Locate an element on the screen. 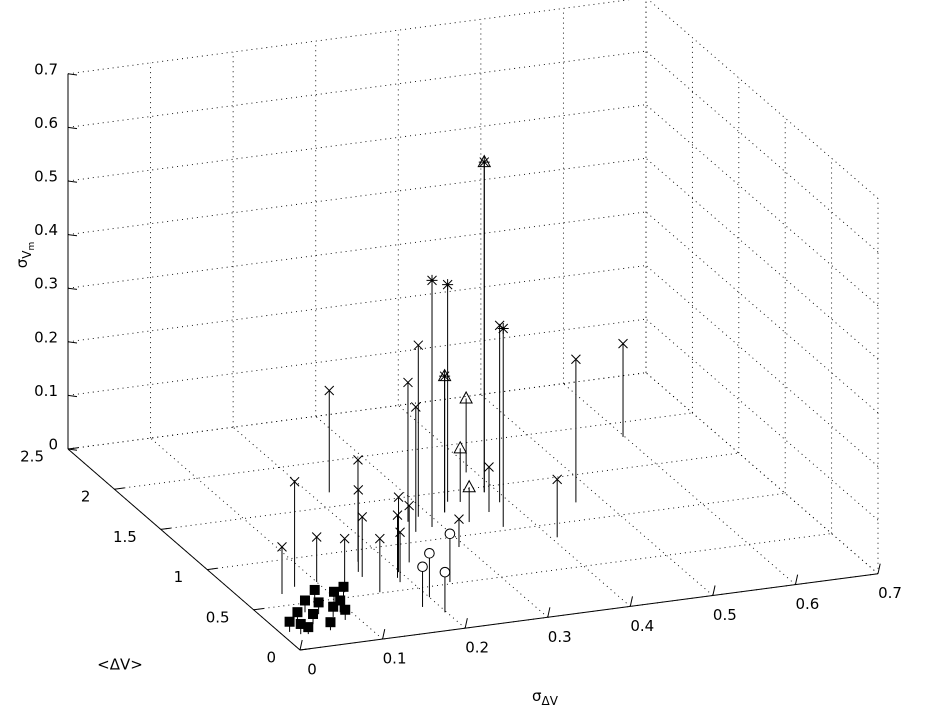  z-tick-label: 0.6 is located at coordinates (46, 123).